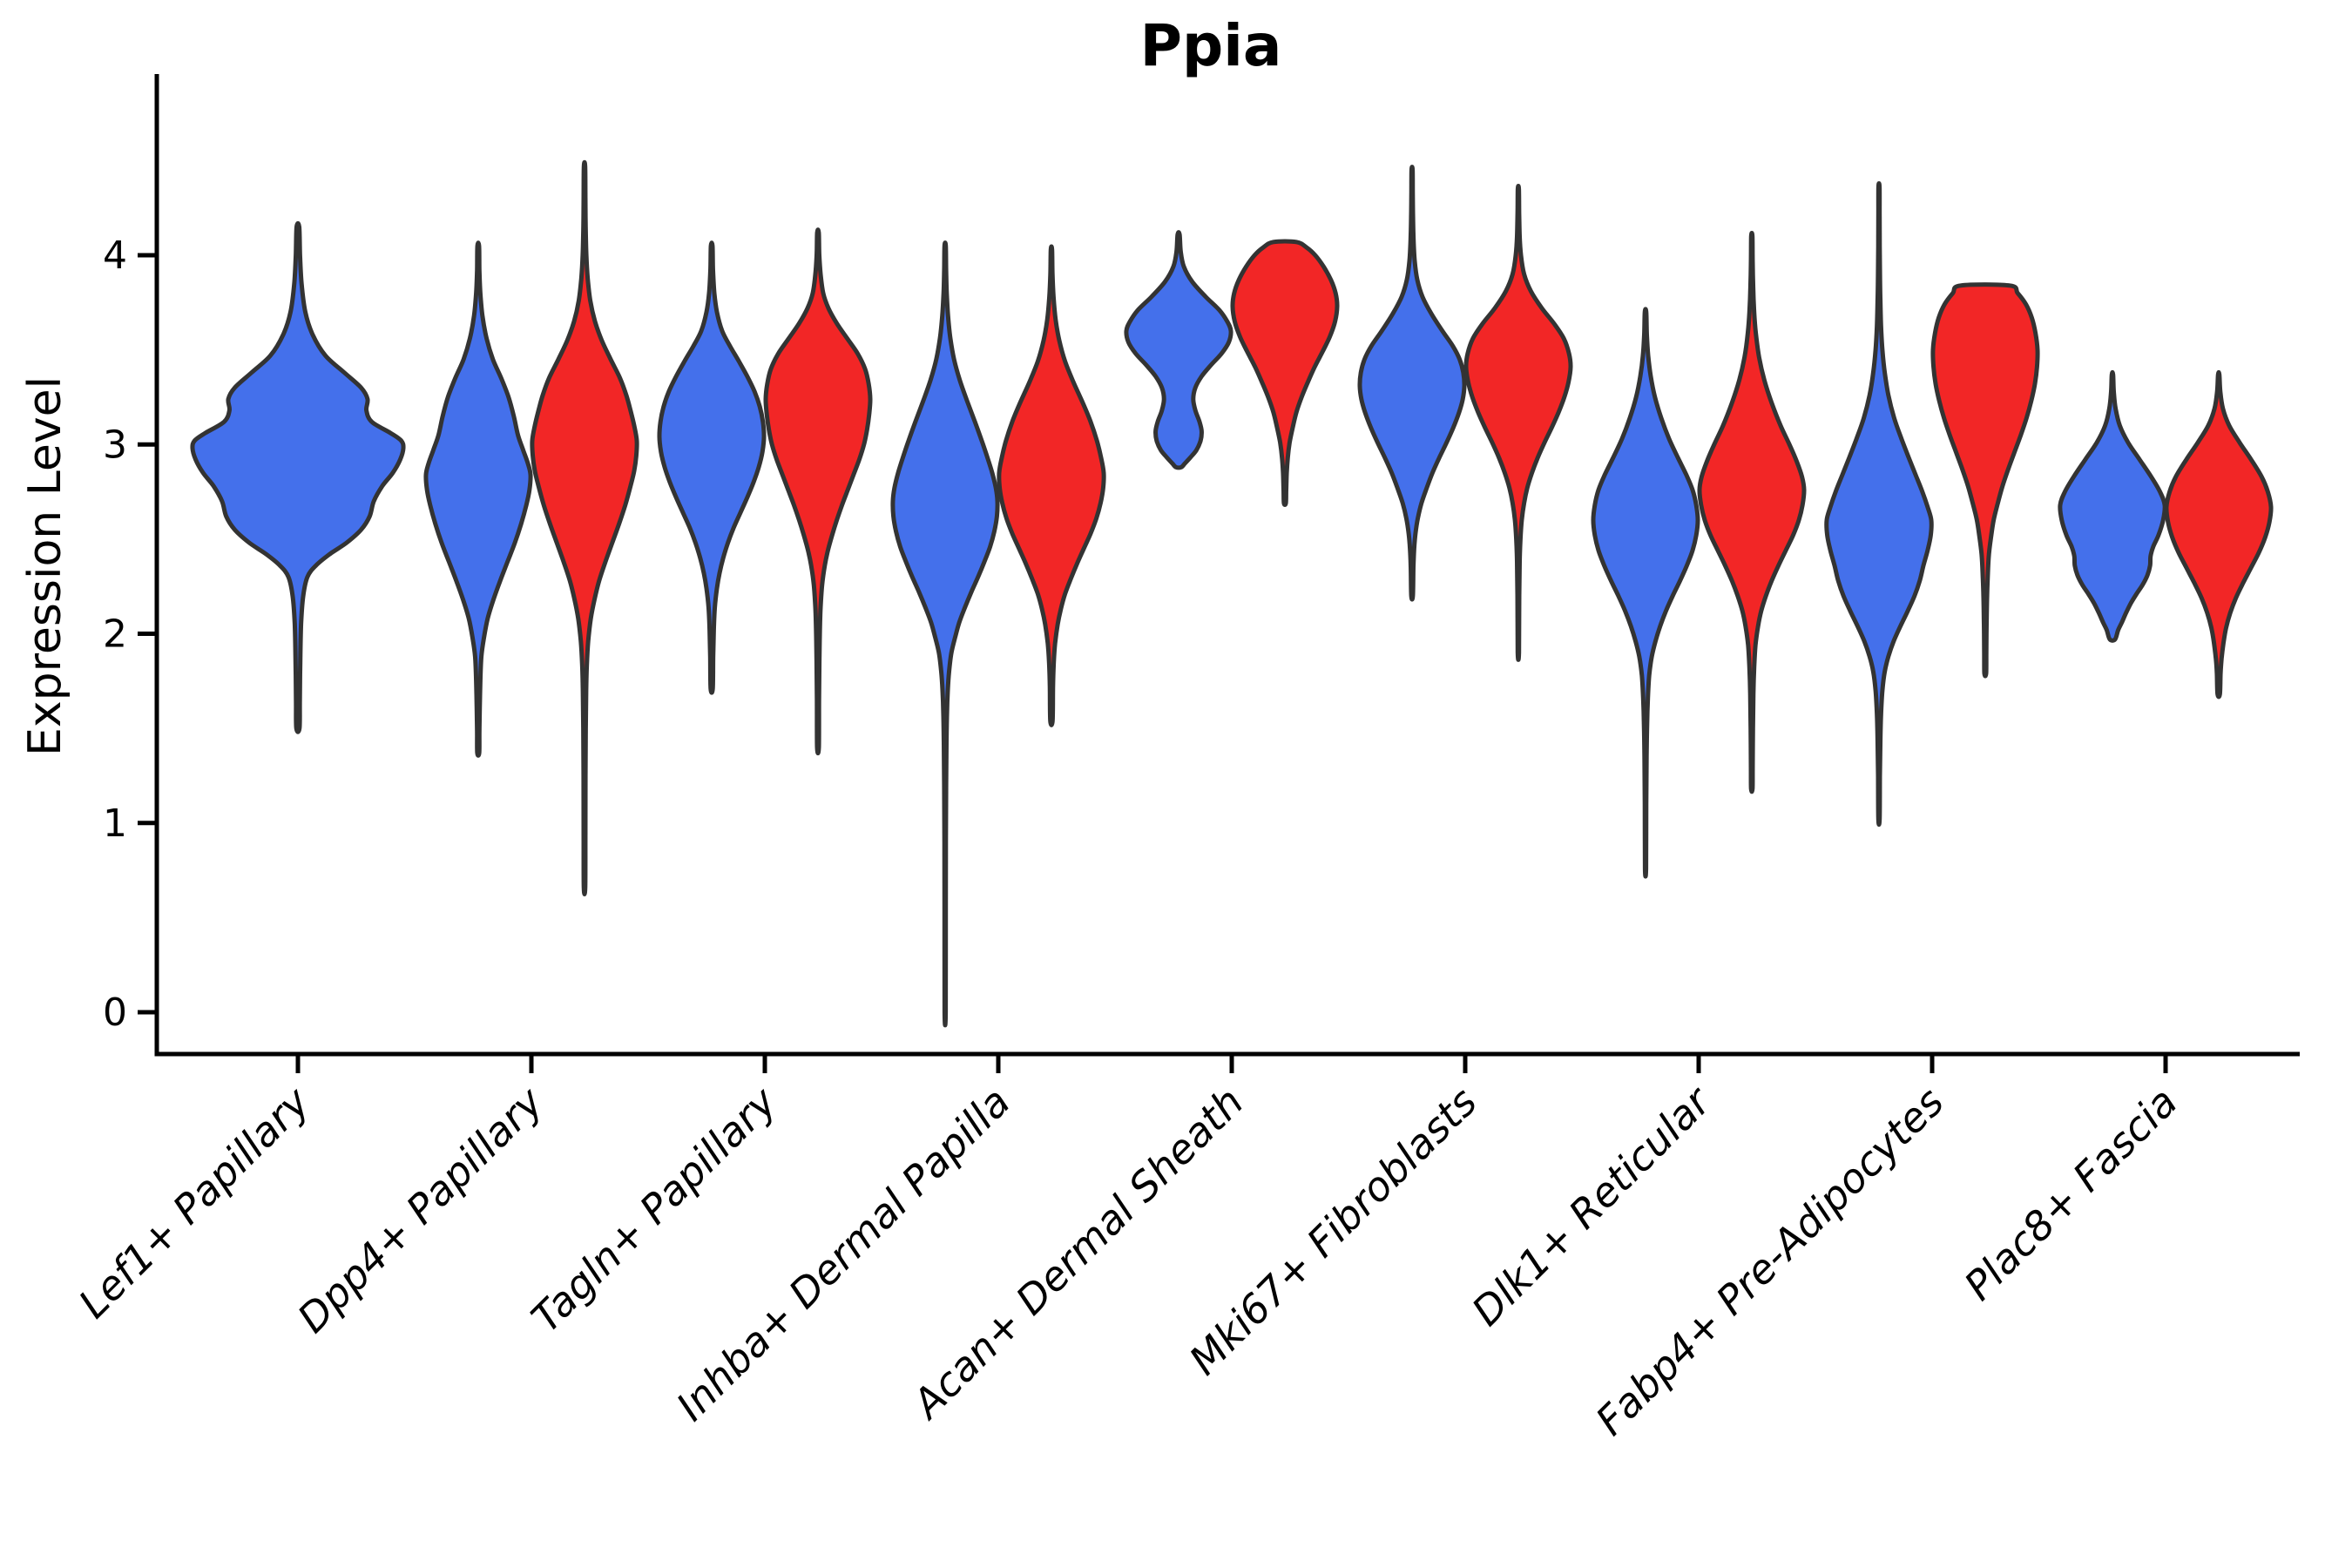 The height and width of the screenshot is (1568, 2352). What do you see at coordinates (1645, 593) in the screenshot?
I see `violin-dlk1-reticular-blue` at bounding box center [1645, 593].